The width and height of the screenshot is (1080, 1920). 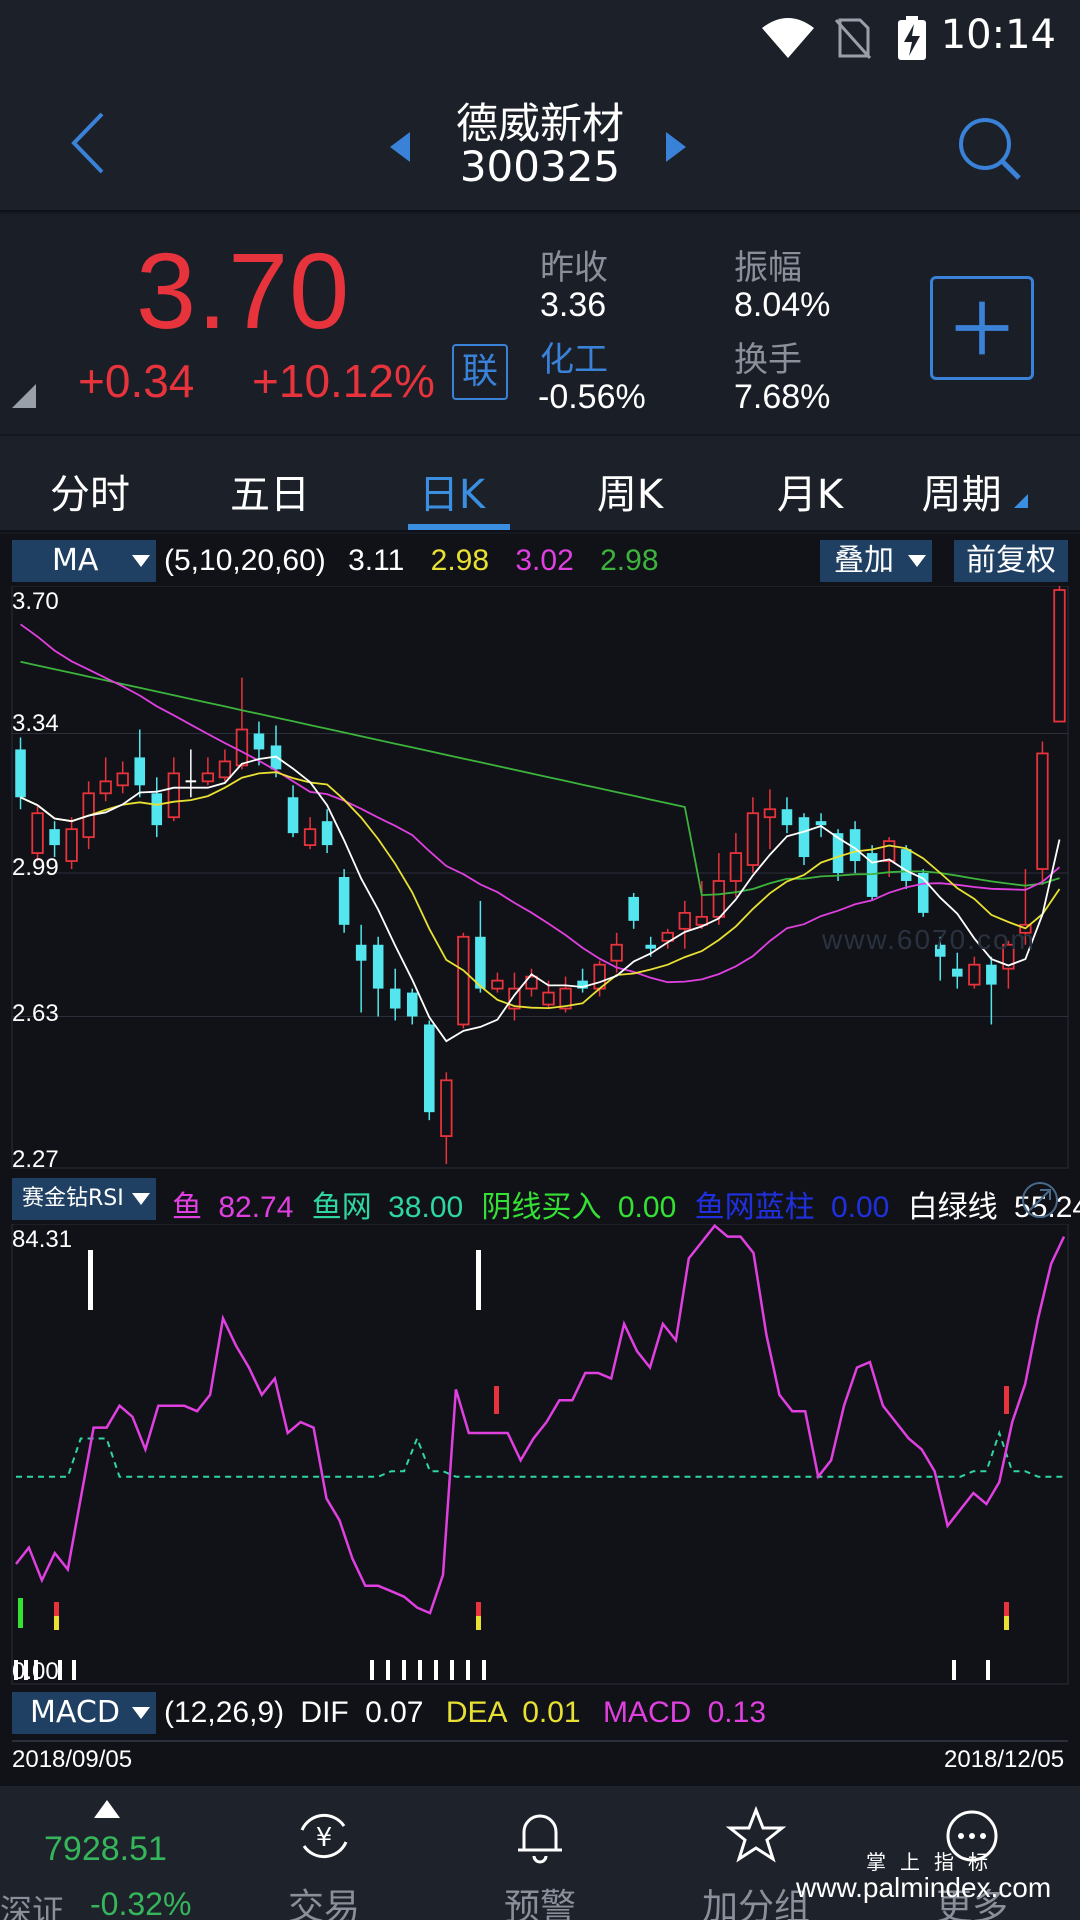 I want to click on rsi-y-top: 84.31, so click(x=42, y=1239).